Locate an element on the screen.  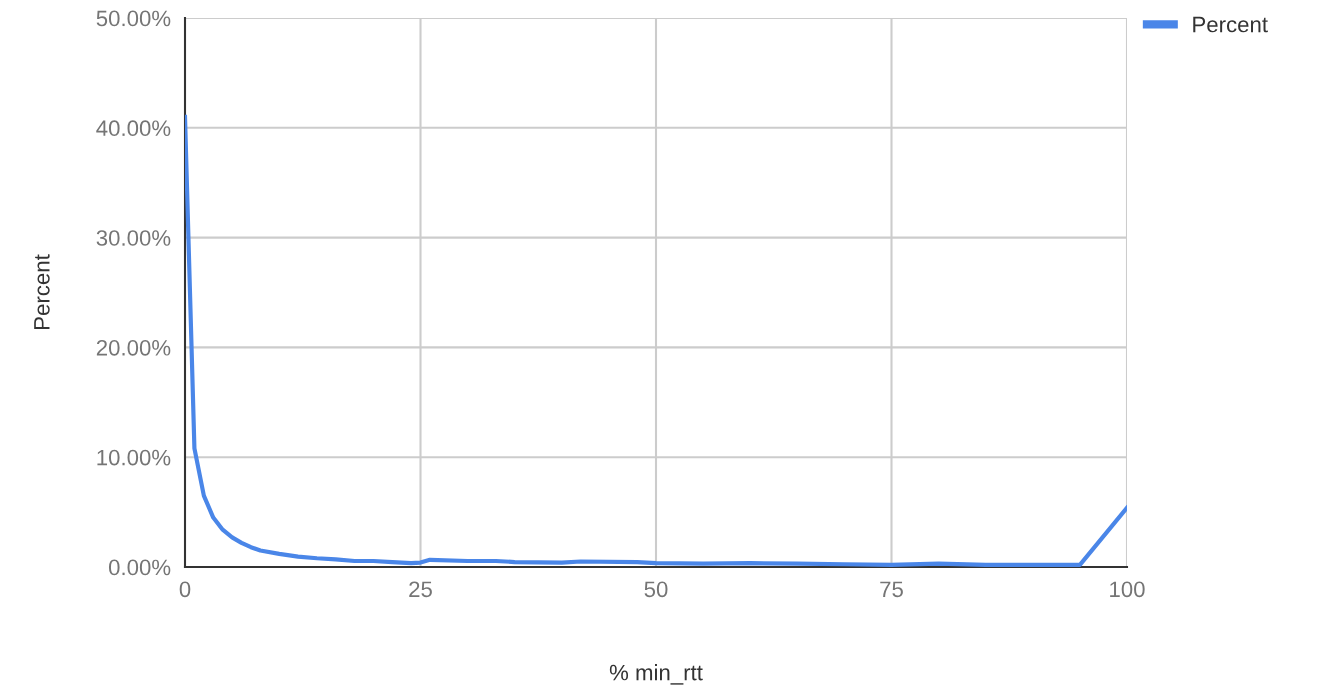
y-tick-label: 40.00% is located at coordinates (133, 128).